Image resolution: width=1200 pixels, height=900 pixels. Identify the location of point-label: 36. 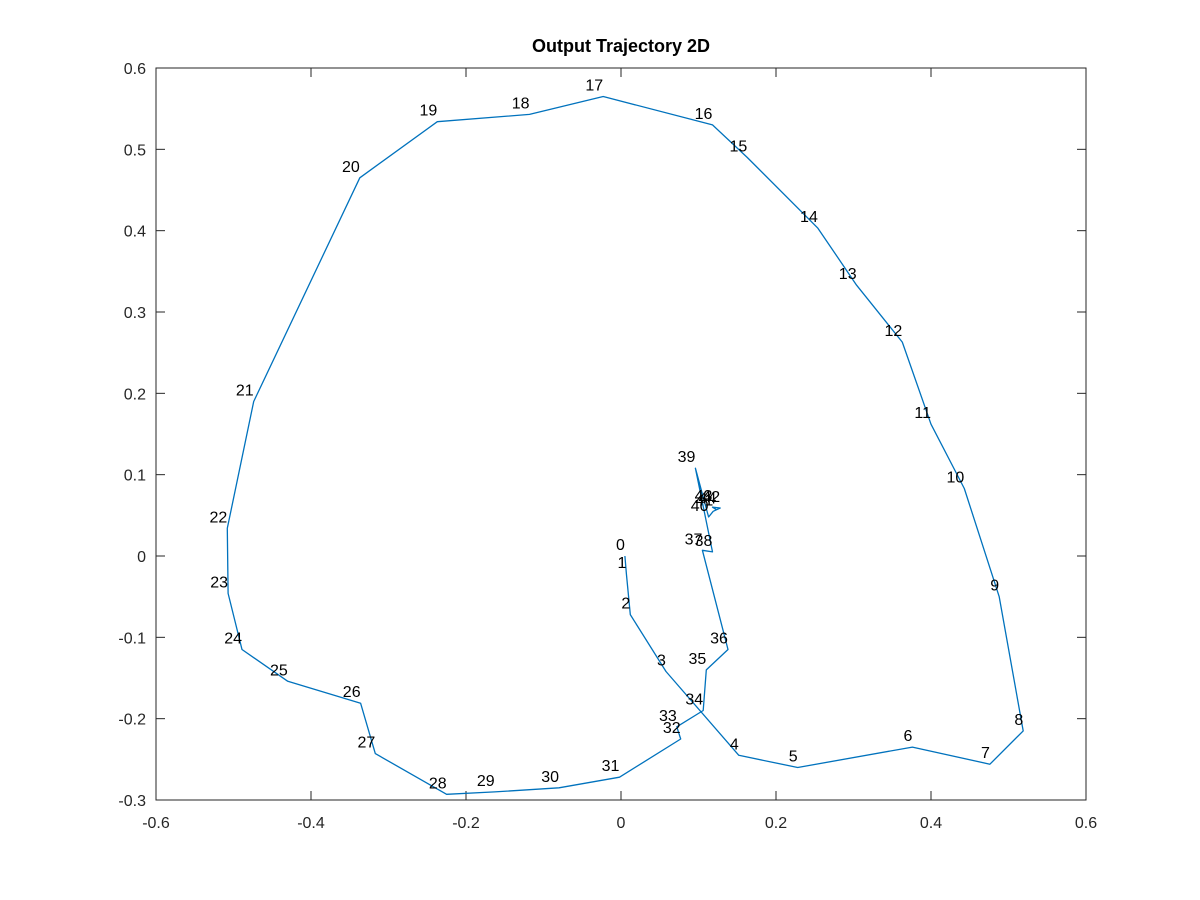
(719, 639).